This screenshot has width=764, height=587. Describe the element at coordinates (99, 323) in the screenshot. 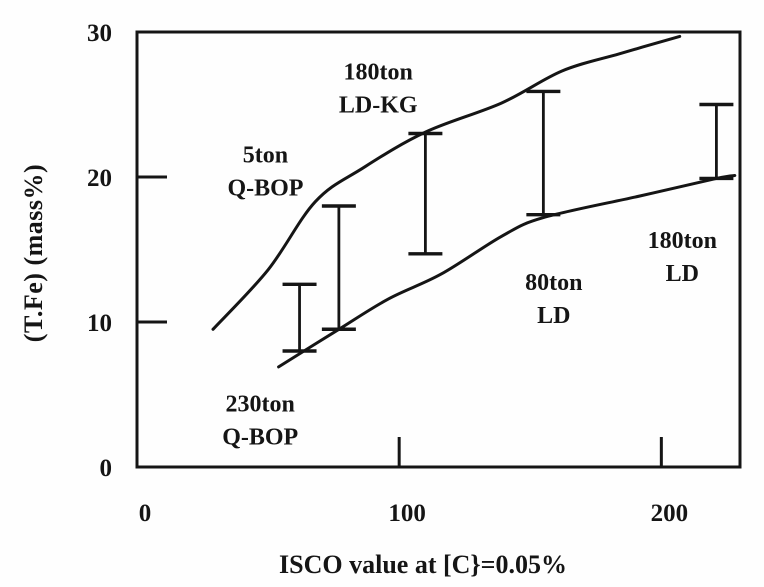

I see `y-tick-label: 10` at that location.